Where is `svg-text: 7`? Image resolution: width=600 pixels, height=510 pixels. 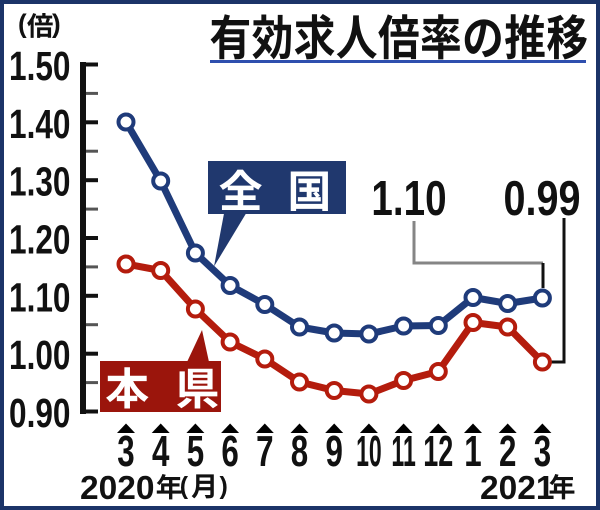 svg-text: 7 is located at coordinates (264, 452).